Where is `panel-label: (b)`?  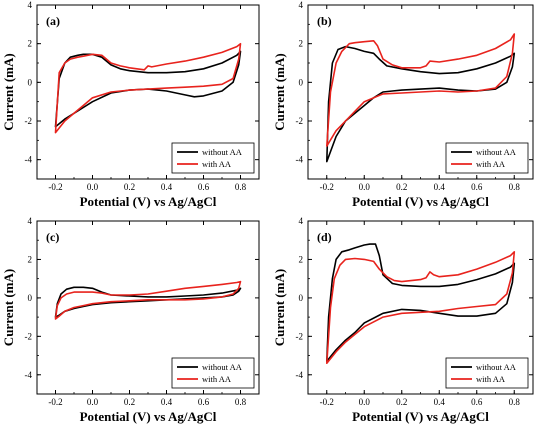 panel-label: (b) is located at coordinates (324, 21).